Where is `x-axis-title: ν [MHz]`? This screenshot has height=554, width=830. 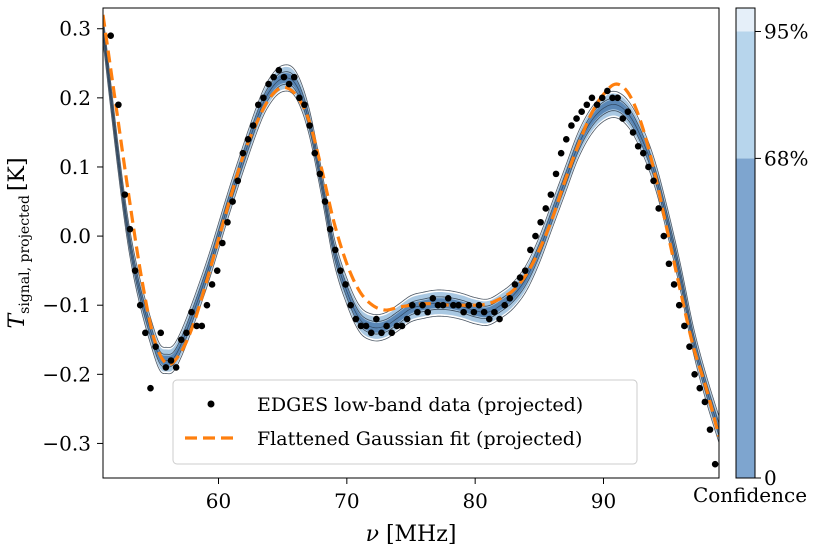
x-axis-title: ν [MHz] is located at coordinates (411, 534).